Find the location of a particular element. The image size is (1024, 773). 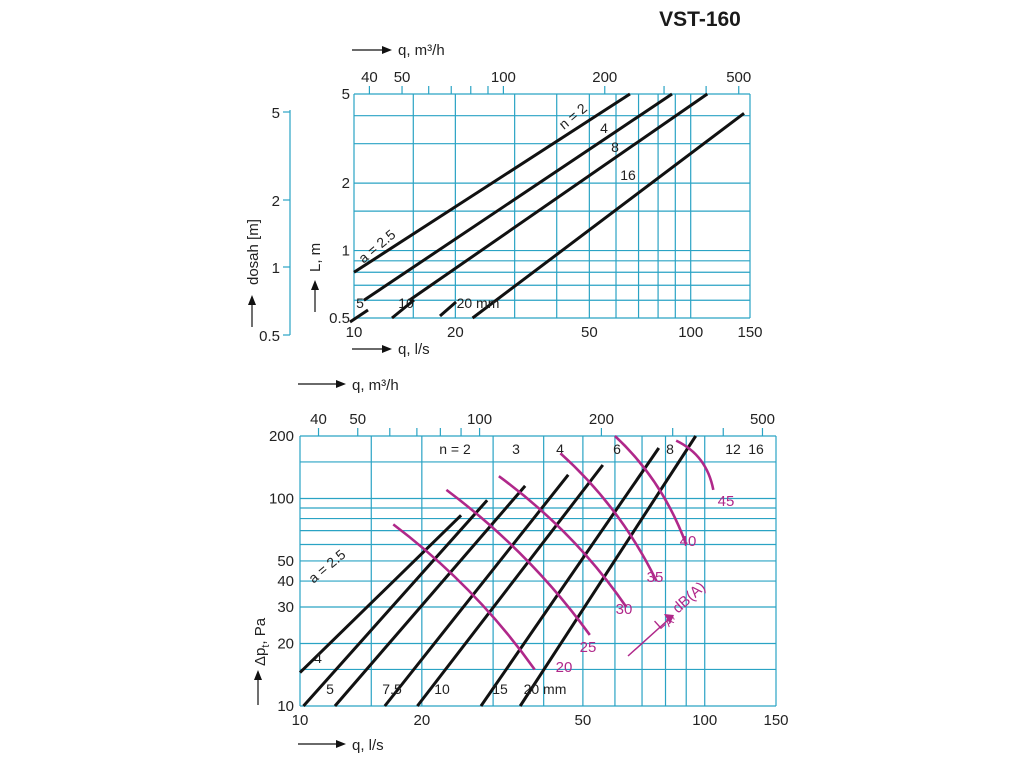

a-curve-label: 20 mm is located at coordinates (478, 303).